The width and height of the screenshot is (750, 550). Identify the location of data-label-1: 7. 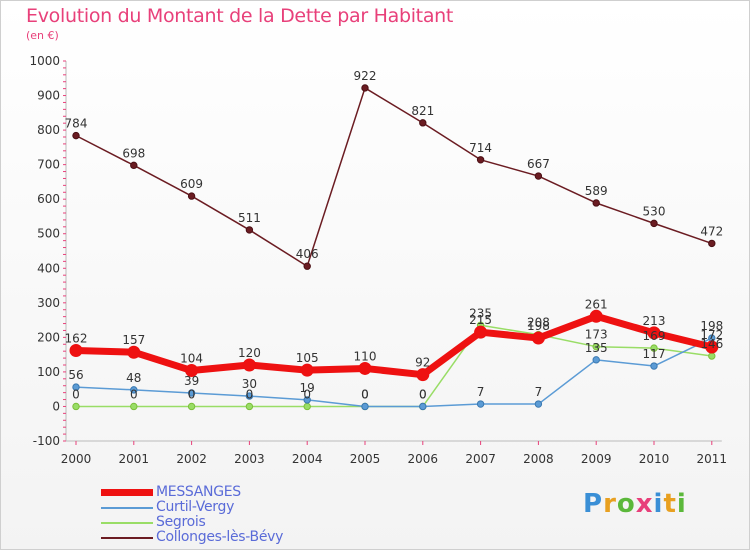
(481, 392).